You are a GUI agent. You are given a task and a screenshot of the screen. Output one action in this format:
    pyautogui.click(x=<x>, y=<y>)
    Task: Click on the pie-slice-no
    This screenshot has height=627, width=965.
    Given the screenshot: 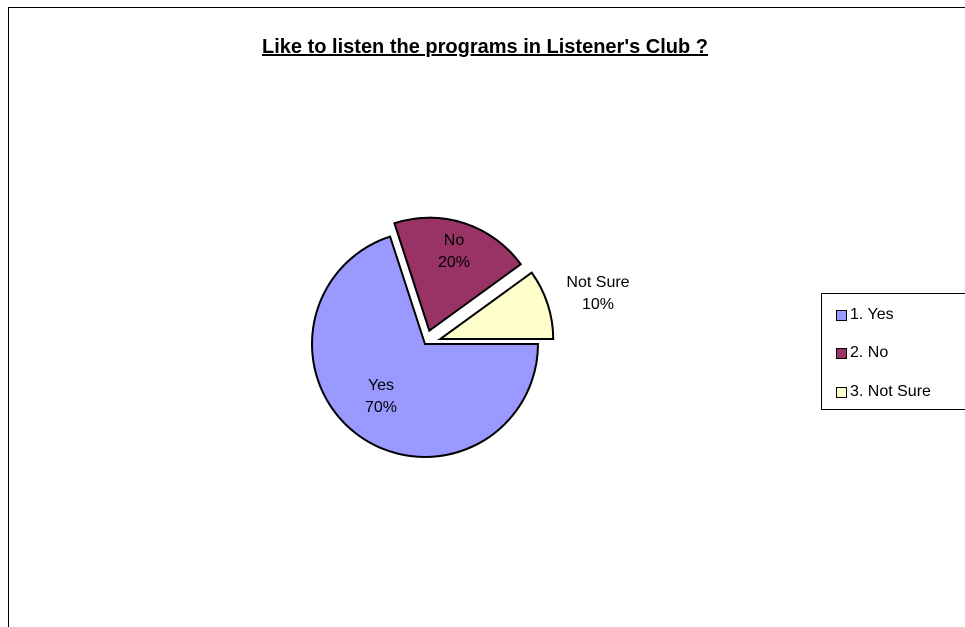 What is the action you would take?
    pyautogui.click(x=458, y=274)
    